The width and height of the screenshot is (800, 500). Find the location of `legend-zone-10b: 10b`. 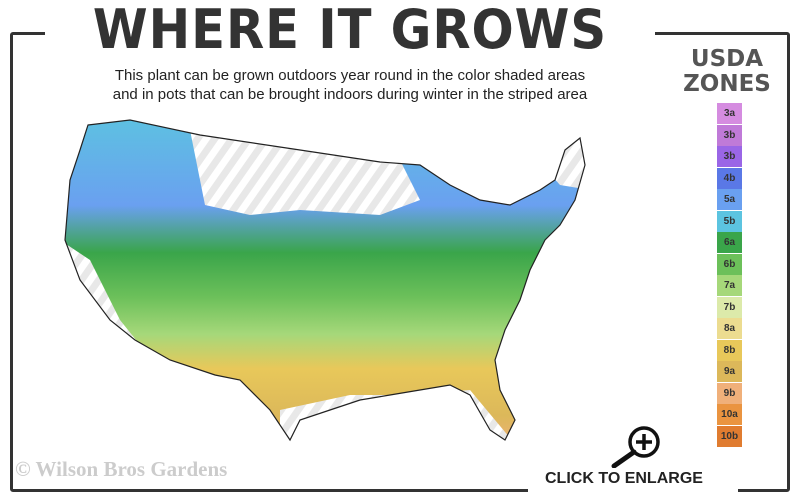

legend-zone-10b: 10b is located at coordinates (729, 436).